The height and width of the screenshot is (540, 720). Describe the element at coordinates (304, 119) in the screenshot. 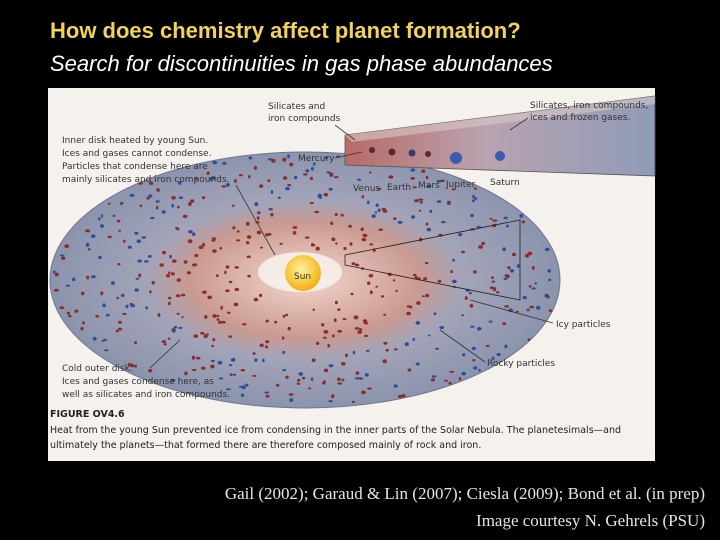

I see `figure-label: iron compounds` at that location.